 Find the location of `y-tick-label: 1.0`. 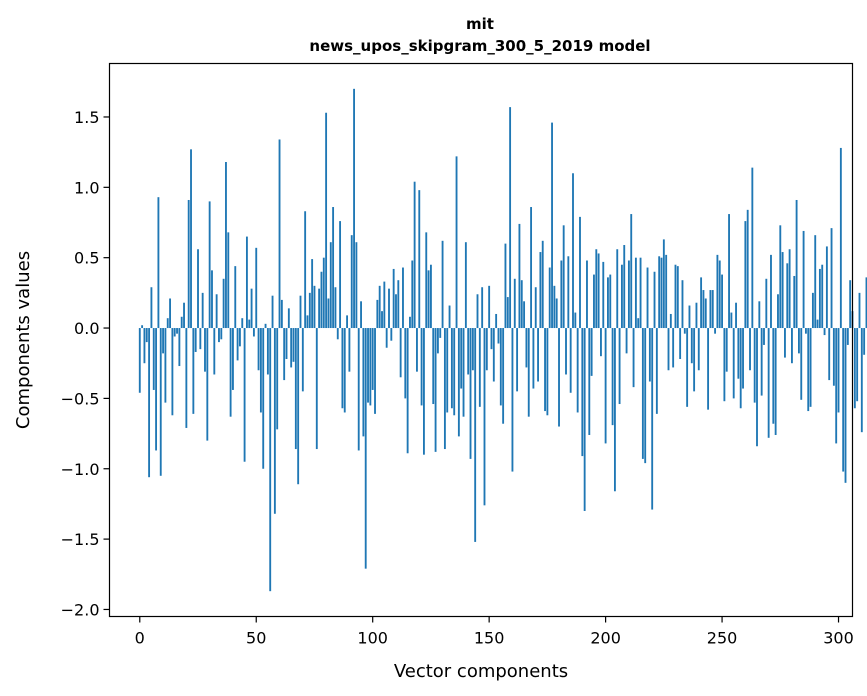

y-tick-label: 1.0 is located at coordinates (86, 187).